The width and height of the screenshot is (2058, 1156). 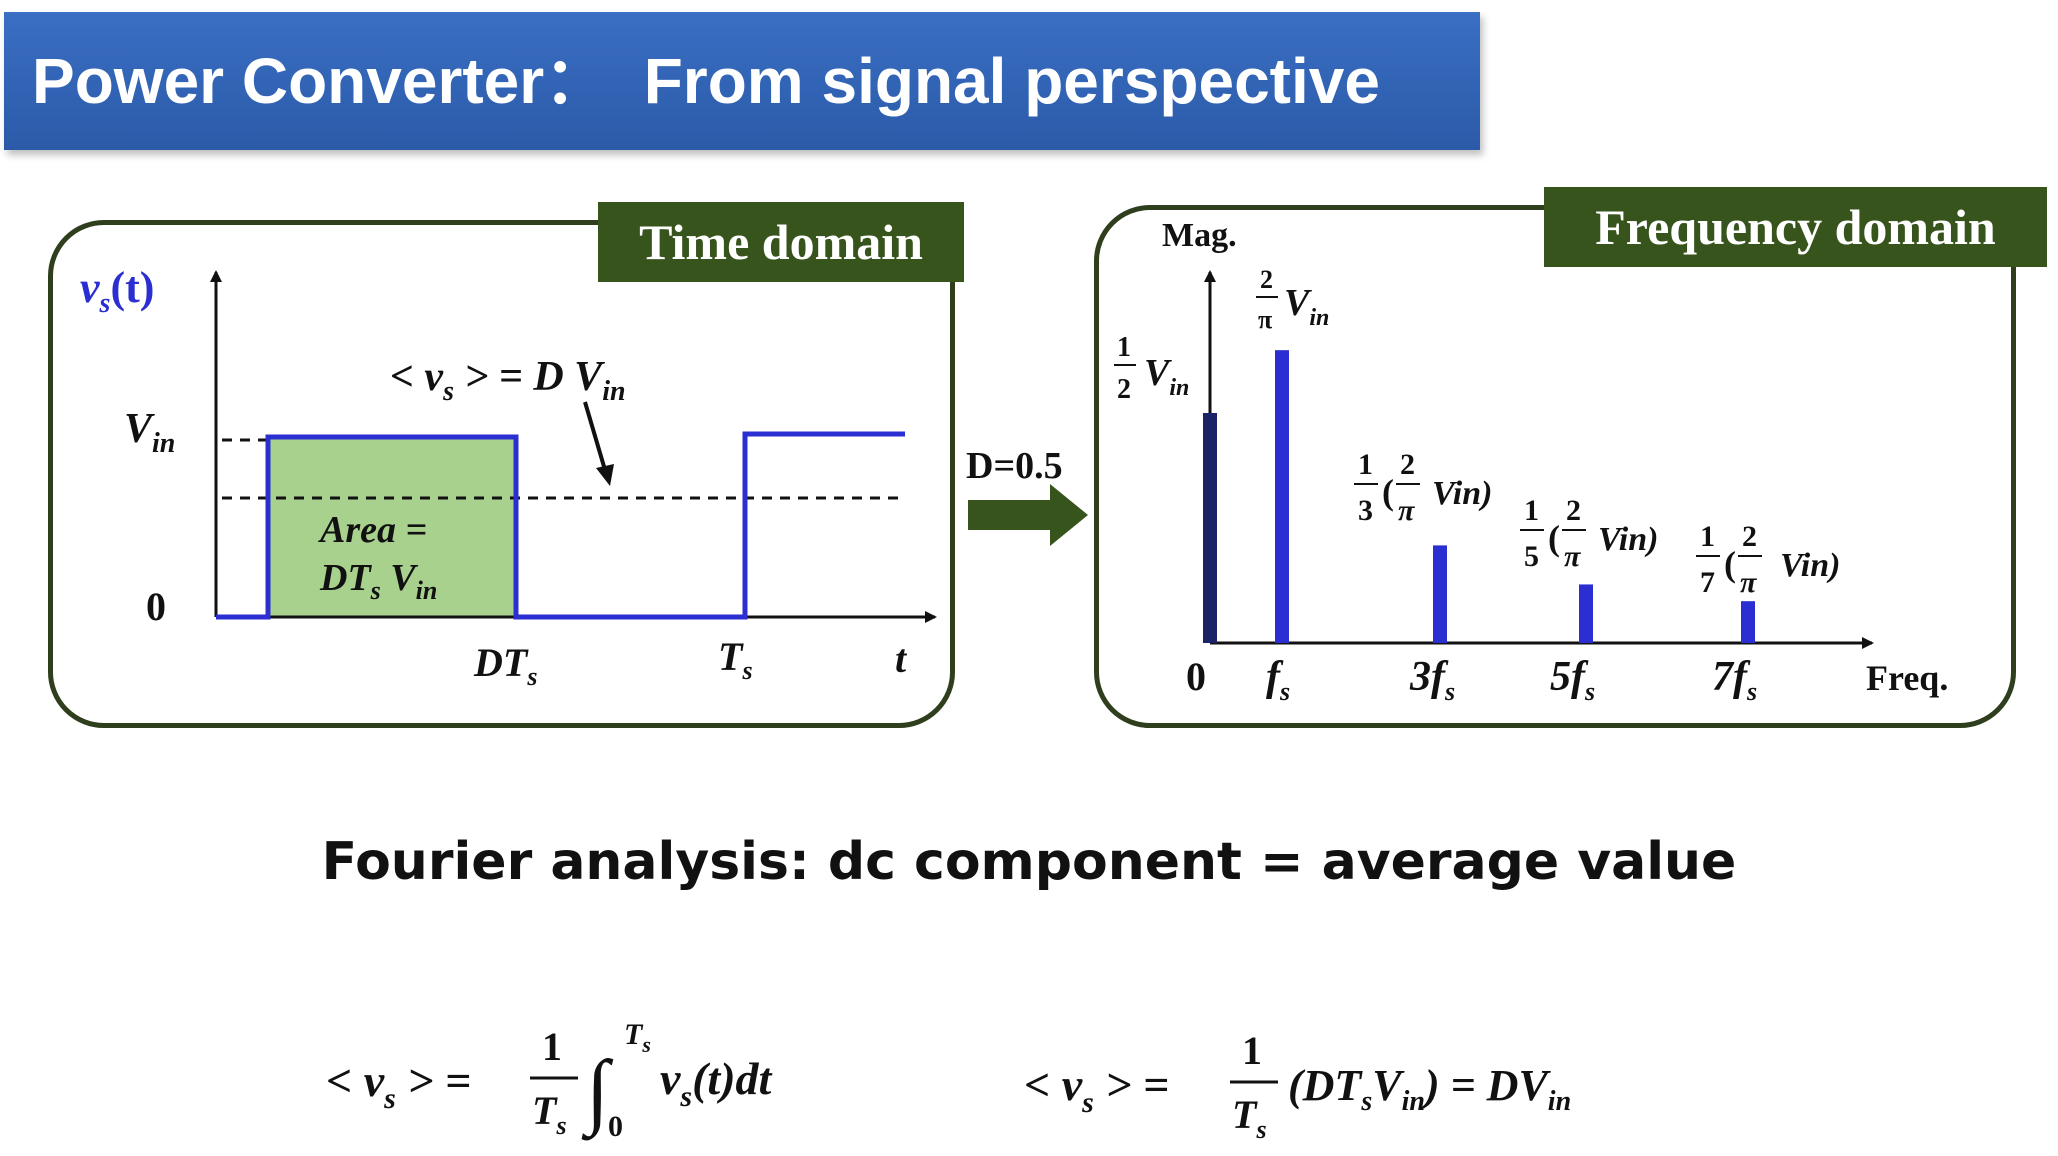 What do you see at coordinates (1423, 487) in the screenshot?
I see `third-harmonic-label: 1 3 ( 2 π Vin)` at bounding box center [1423, 487].